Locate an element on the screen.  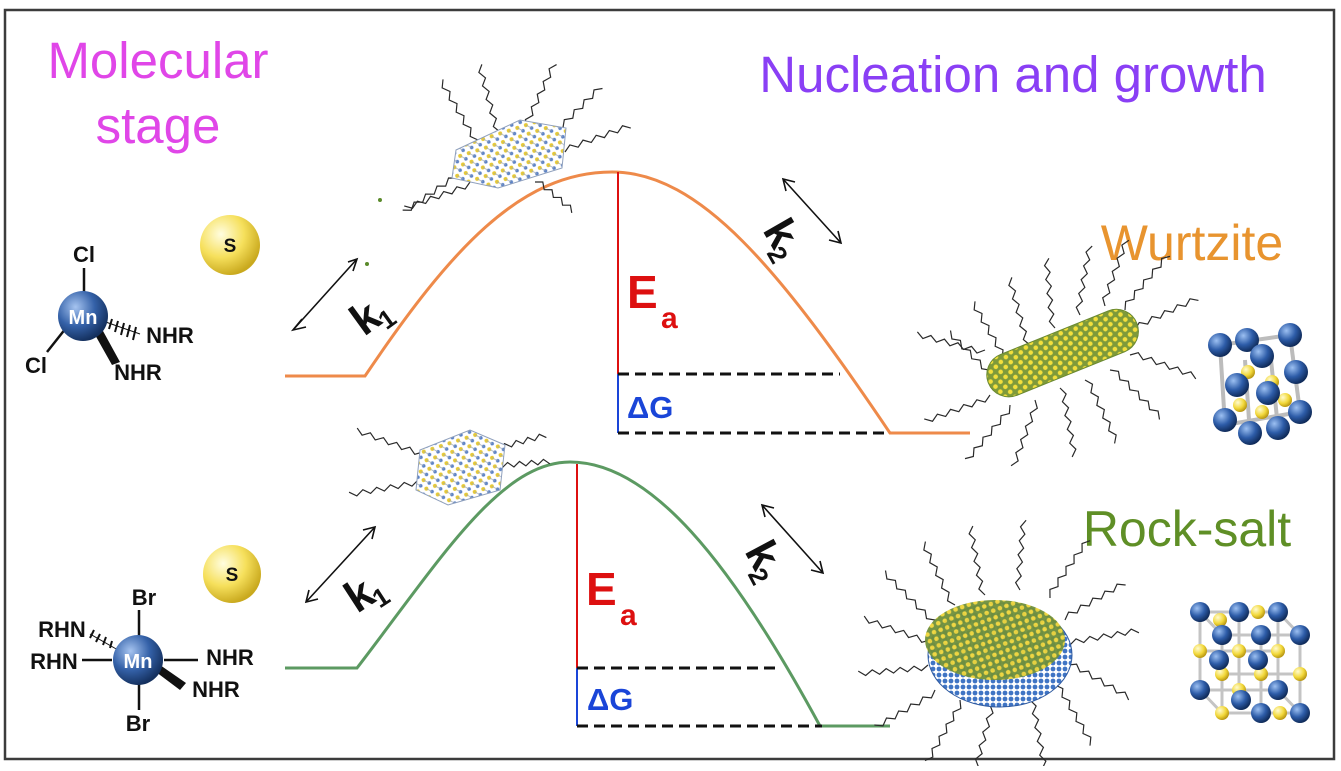
rocksalt-nanocrystal is located at coordinates (998, 645).